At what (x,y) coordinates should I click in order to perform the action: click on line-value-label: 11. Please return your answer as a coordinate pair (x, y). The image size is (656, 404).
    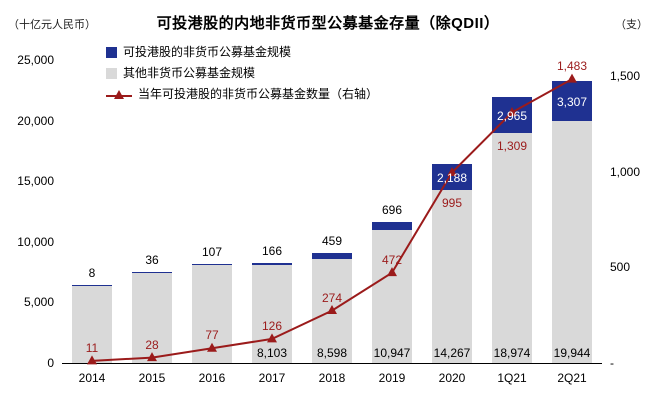
    Looking at the image, I should click on (92, 347).